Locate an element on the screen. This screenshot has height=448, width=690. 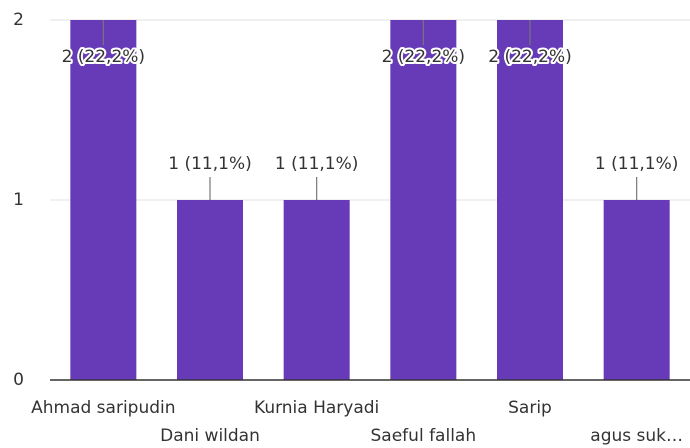
y-tick-label: 0 is located at coordinates (18, 380).